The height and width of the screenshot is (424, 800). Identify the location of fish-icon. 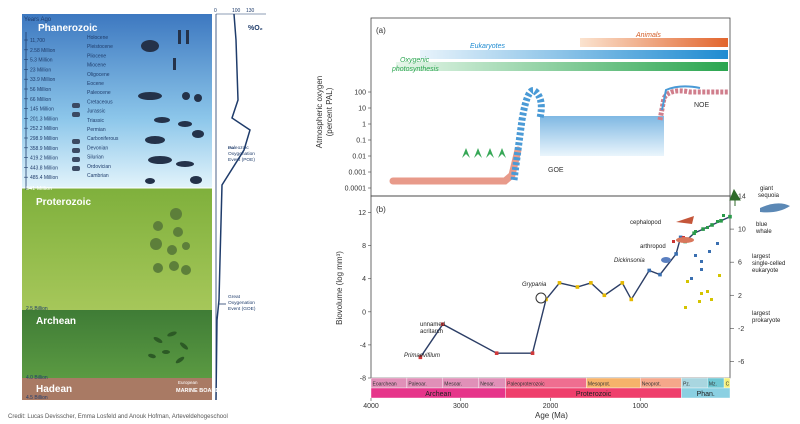
(185, 164).